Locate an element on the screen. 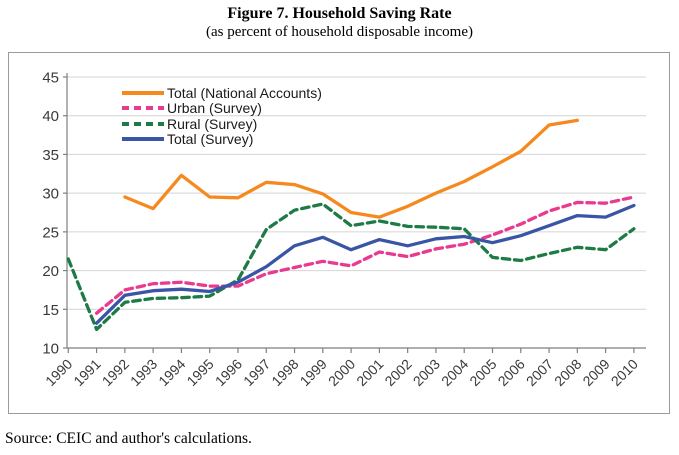 The height and width of the screenshot is (455, 679). x-tick-label: 1996 is located at coordinates (228, 372).